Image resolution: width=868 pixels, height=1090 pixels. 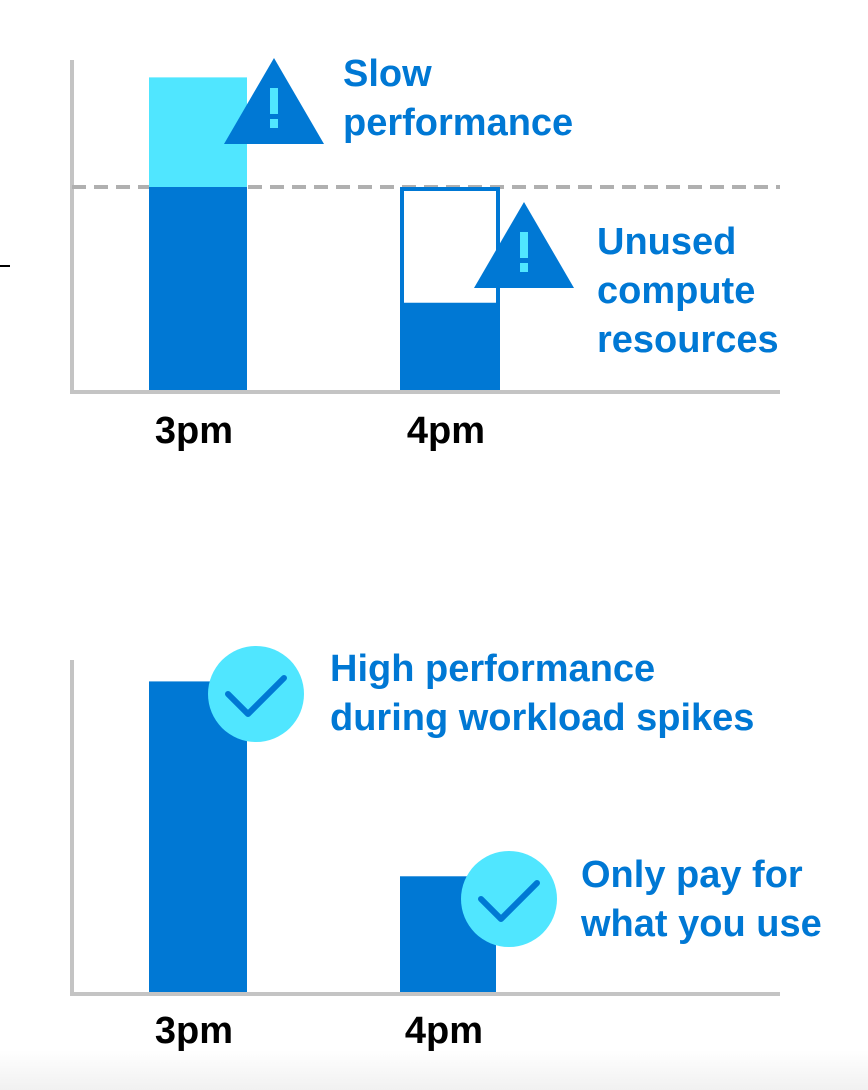 What do you see at coordinates (434, 1070) in the screenshot?
I see `bottom-fade` at bounding box center [434, 1070].